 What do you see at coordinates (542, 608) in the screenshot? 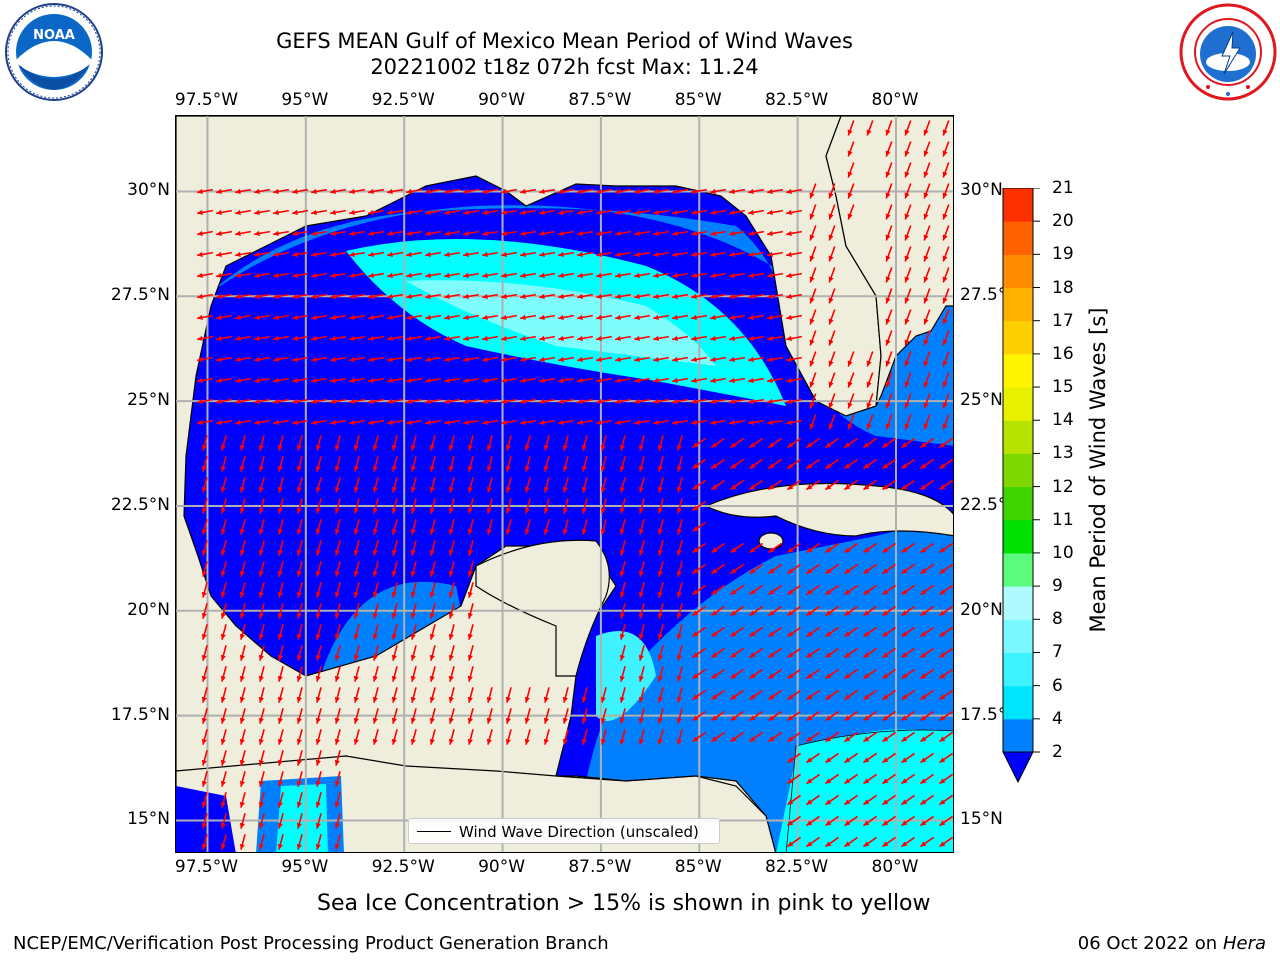
I see `land-yucatan` at bounding box center [542, 608].